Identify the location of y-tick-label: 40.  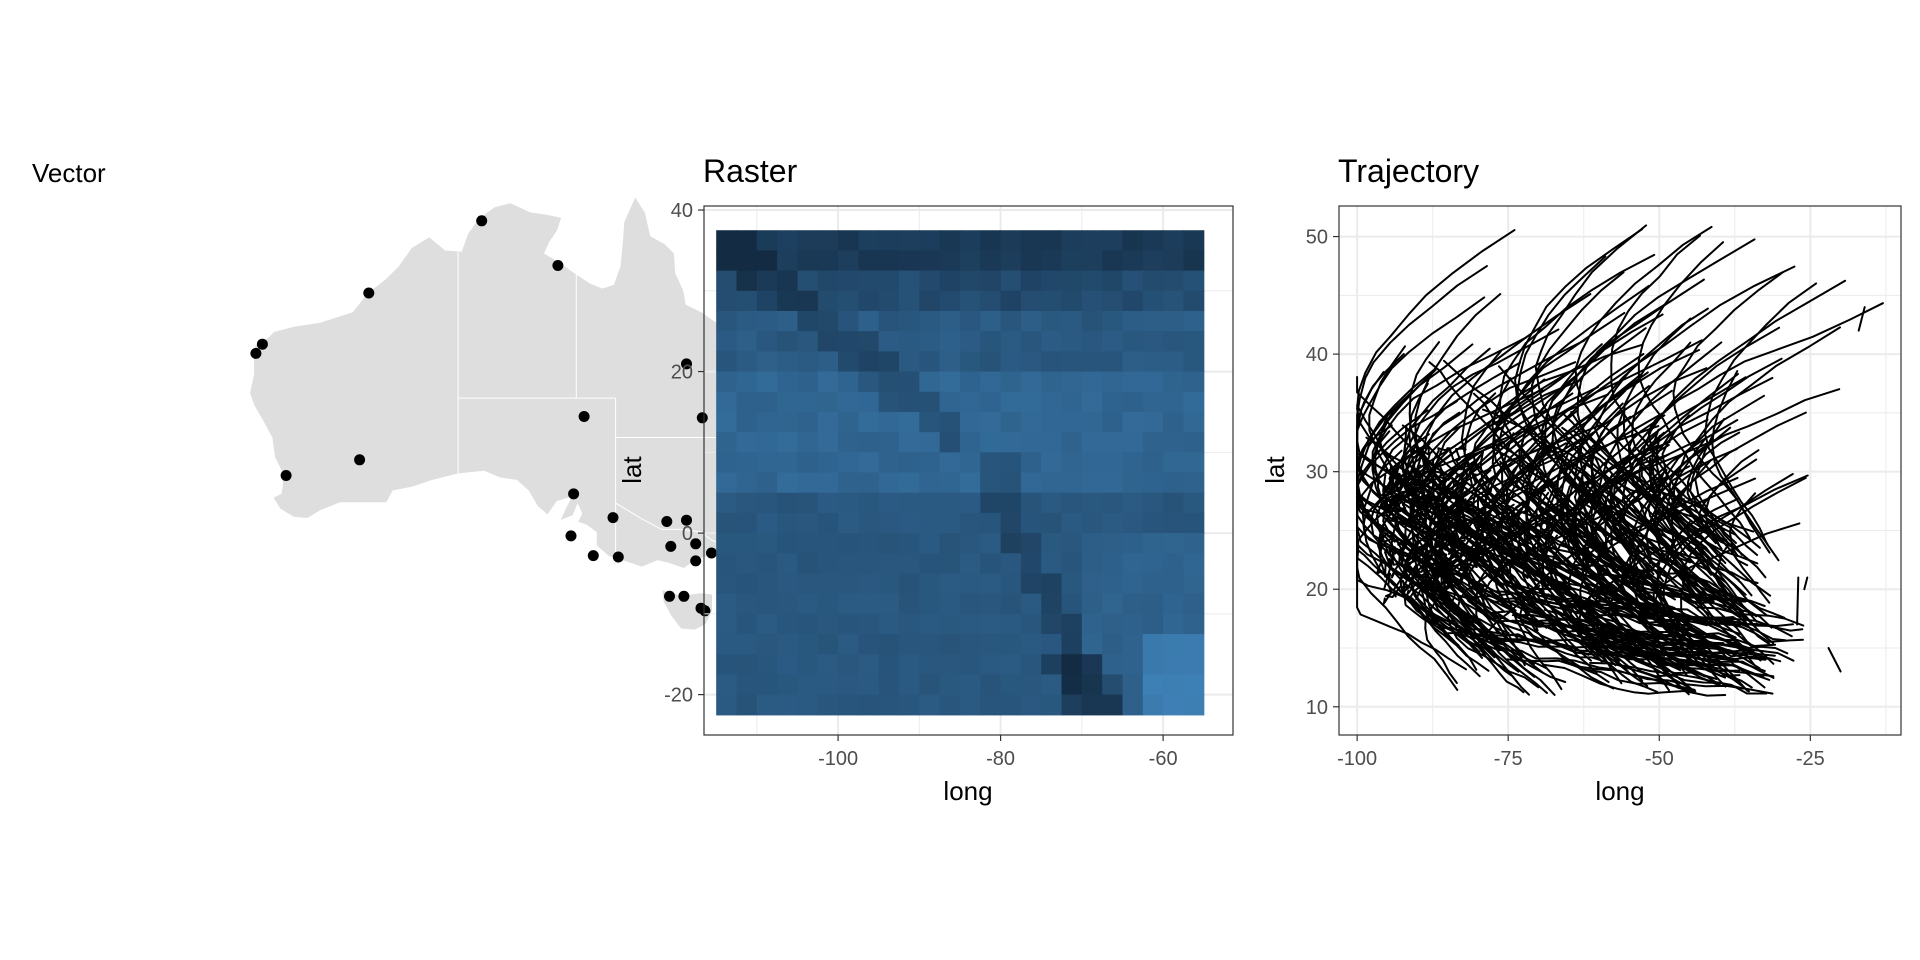
(1317, 355).